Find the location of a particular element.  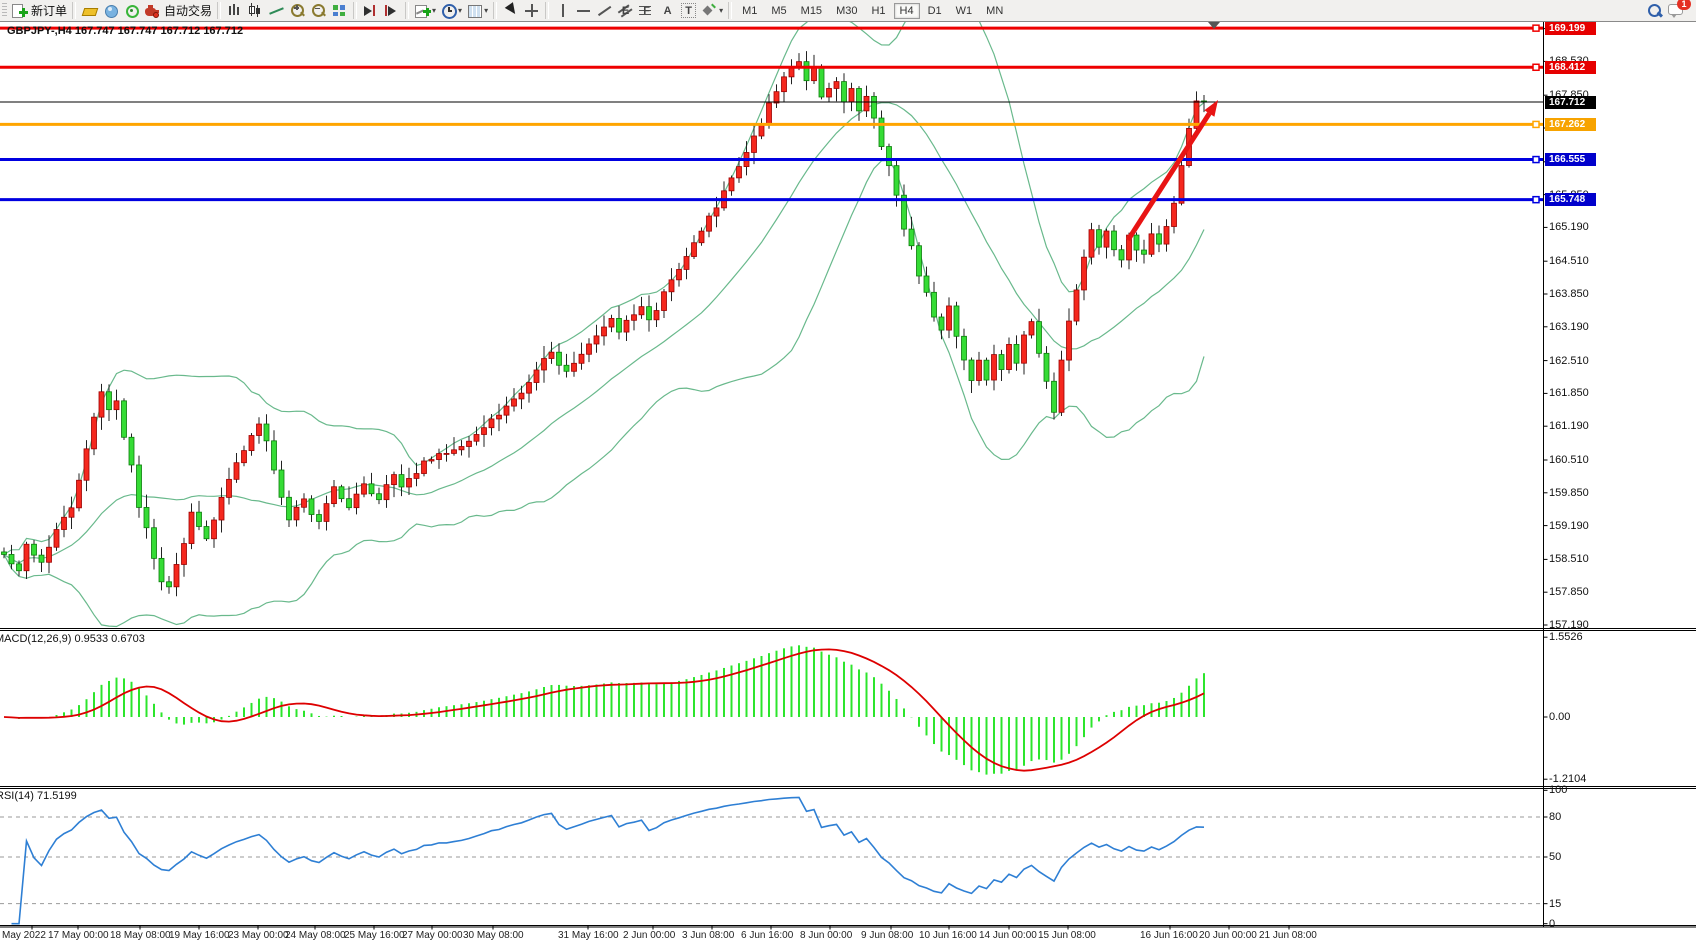

search-button is located at coordinates (1654, 10).